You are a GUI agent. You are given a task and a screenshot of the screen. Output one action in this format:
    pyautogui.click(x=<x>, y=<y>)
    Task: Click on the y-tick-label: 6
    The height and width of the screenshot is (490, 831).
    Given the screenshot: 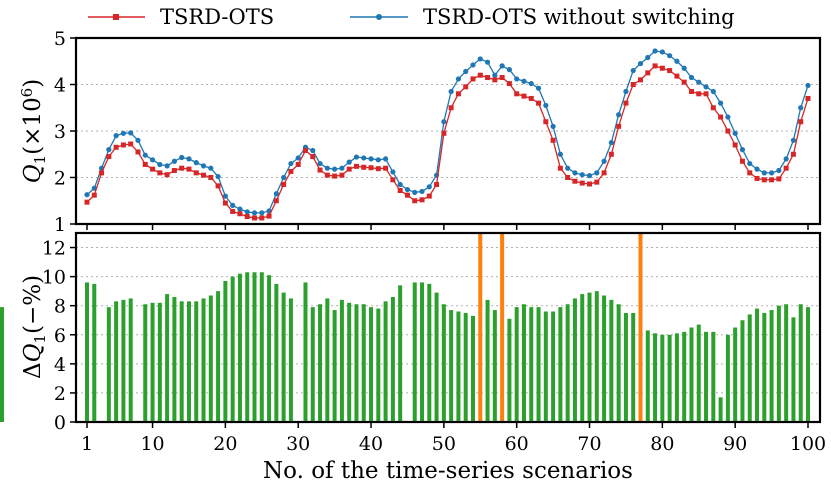 What is the action you would take?
    pyautogui.click(x=60, y=336)
    